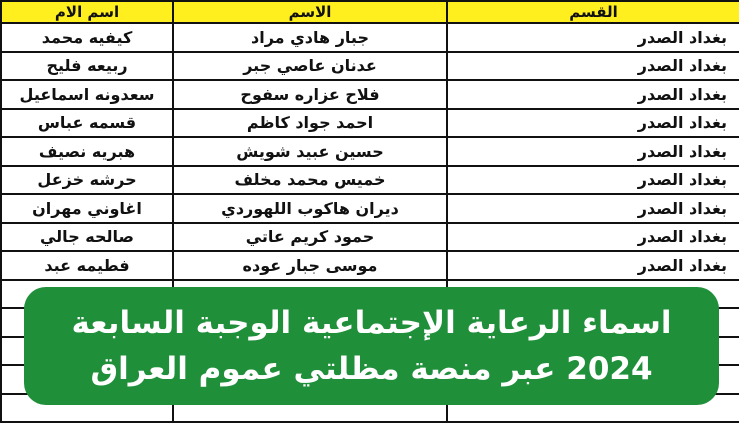  Describe the element at coordinates (310, 12) in the screenshot. I see `header-name: الاسم` at that location.